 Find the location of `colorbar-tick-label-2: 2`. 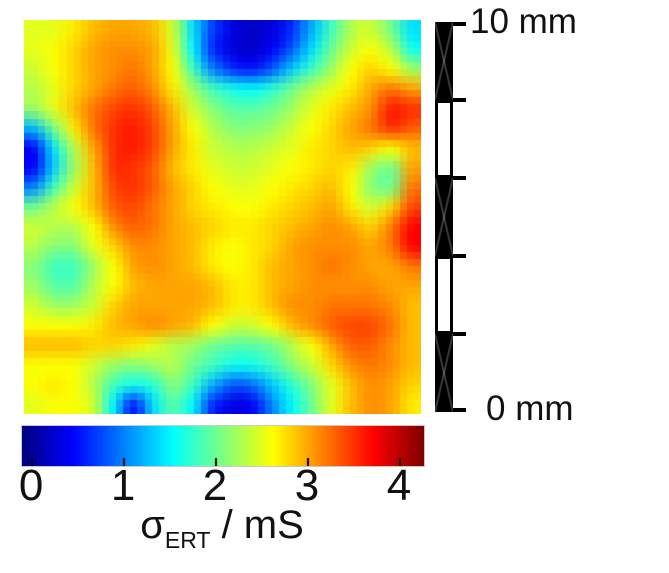

colorbar-tick-label-2: 2 is located at coordinates (215, 485).